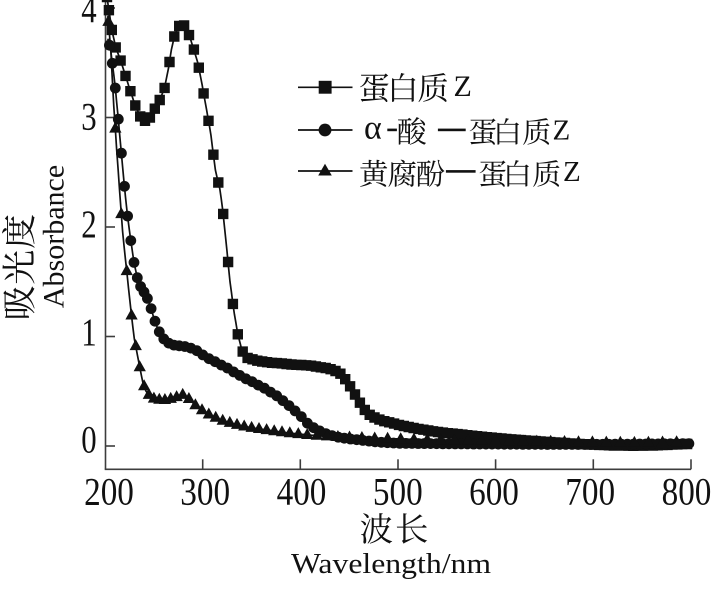  I want to click on svg-text: 700, so click(590, 491).